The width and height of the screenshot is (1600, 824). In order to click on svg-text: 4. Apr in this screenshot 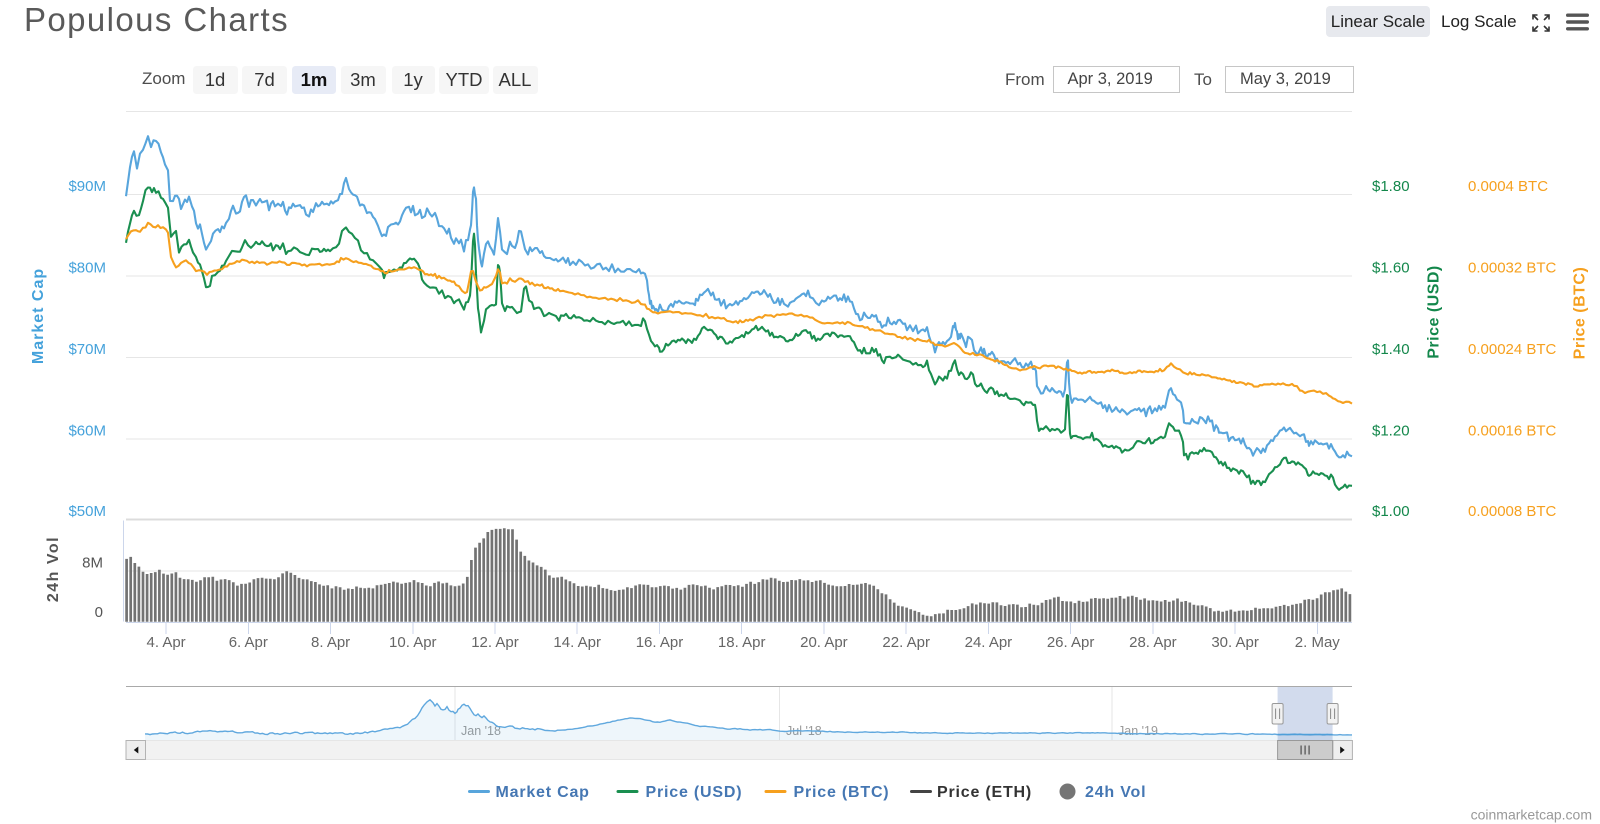, I will do `click(165, 642)`.